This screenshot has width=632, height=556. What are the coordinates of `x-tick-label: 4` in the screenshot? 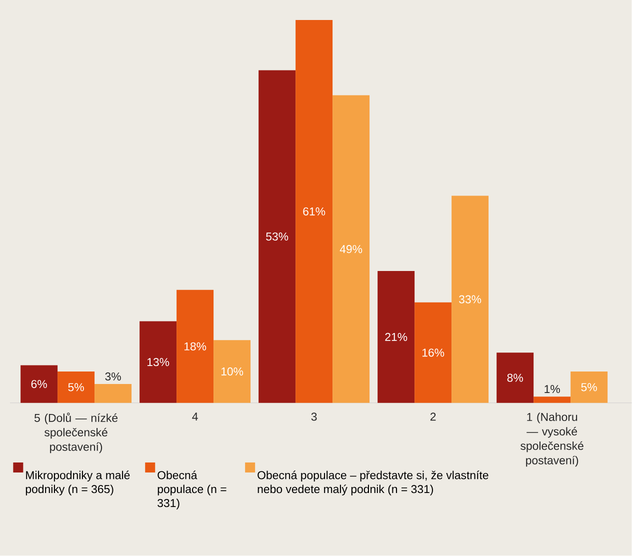 It's located at (195, 416).